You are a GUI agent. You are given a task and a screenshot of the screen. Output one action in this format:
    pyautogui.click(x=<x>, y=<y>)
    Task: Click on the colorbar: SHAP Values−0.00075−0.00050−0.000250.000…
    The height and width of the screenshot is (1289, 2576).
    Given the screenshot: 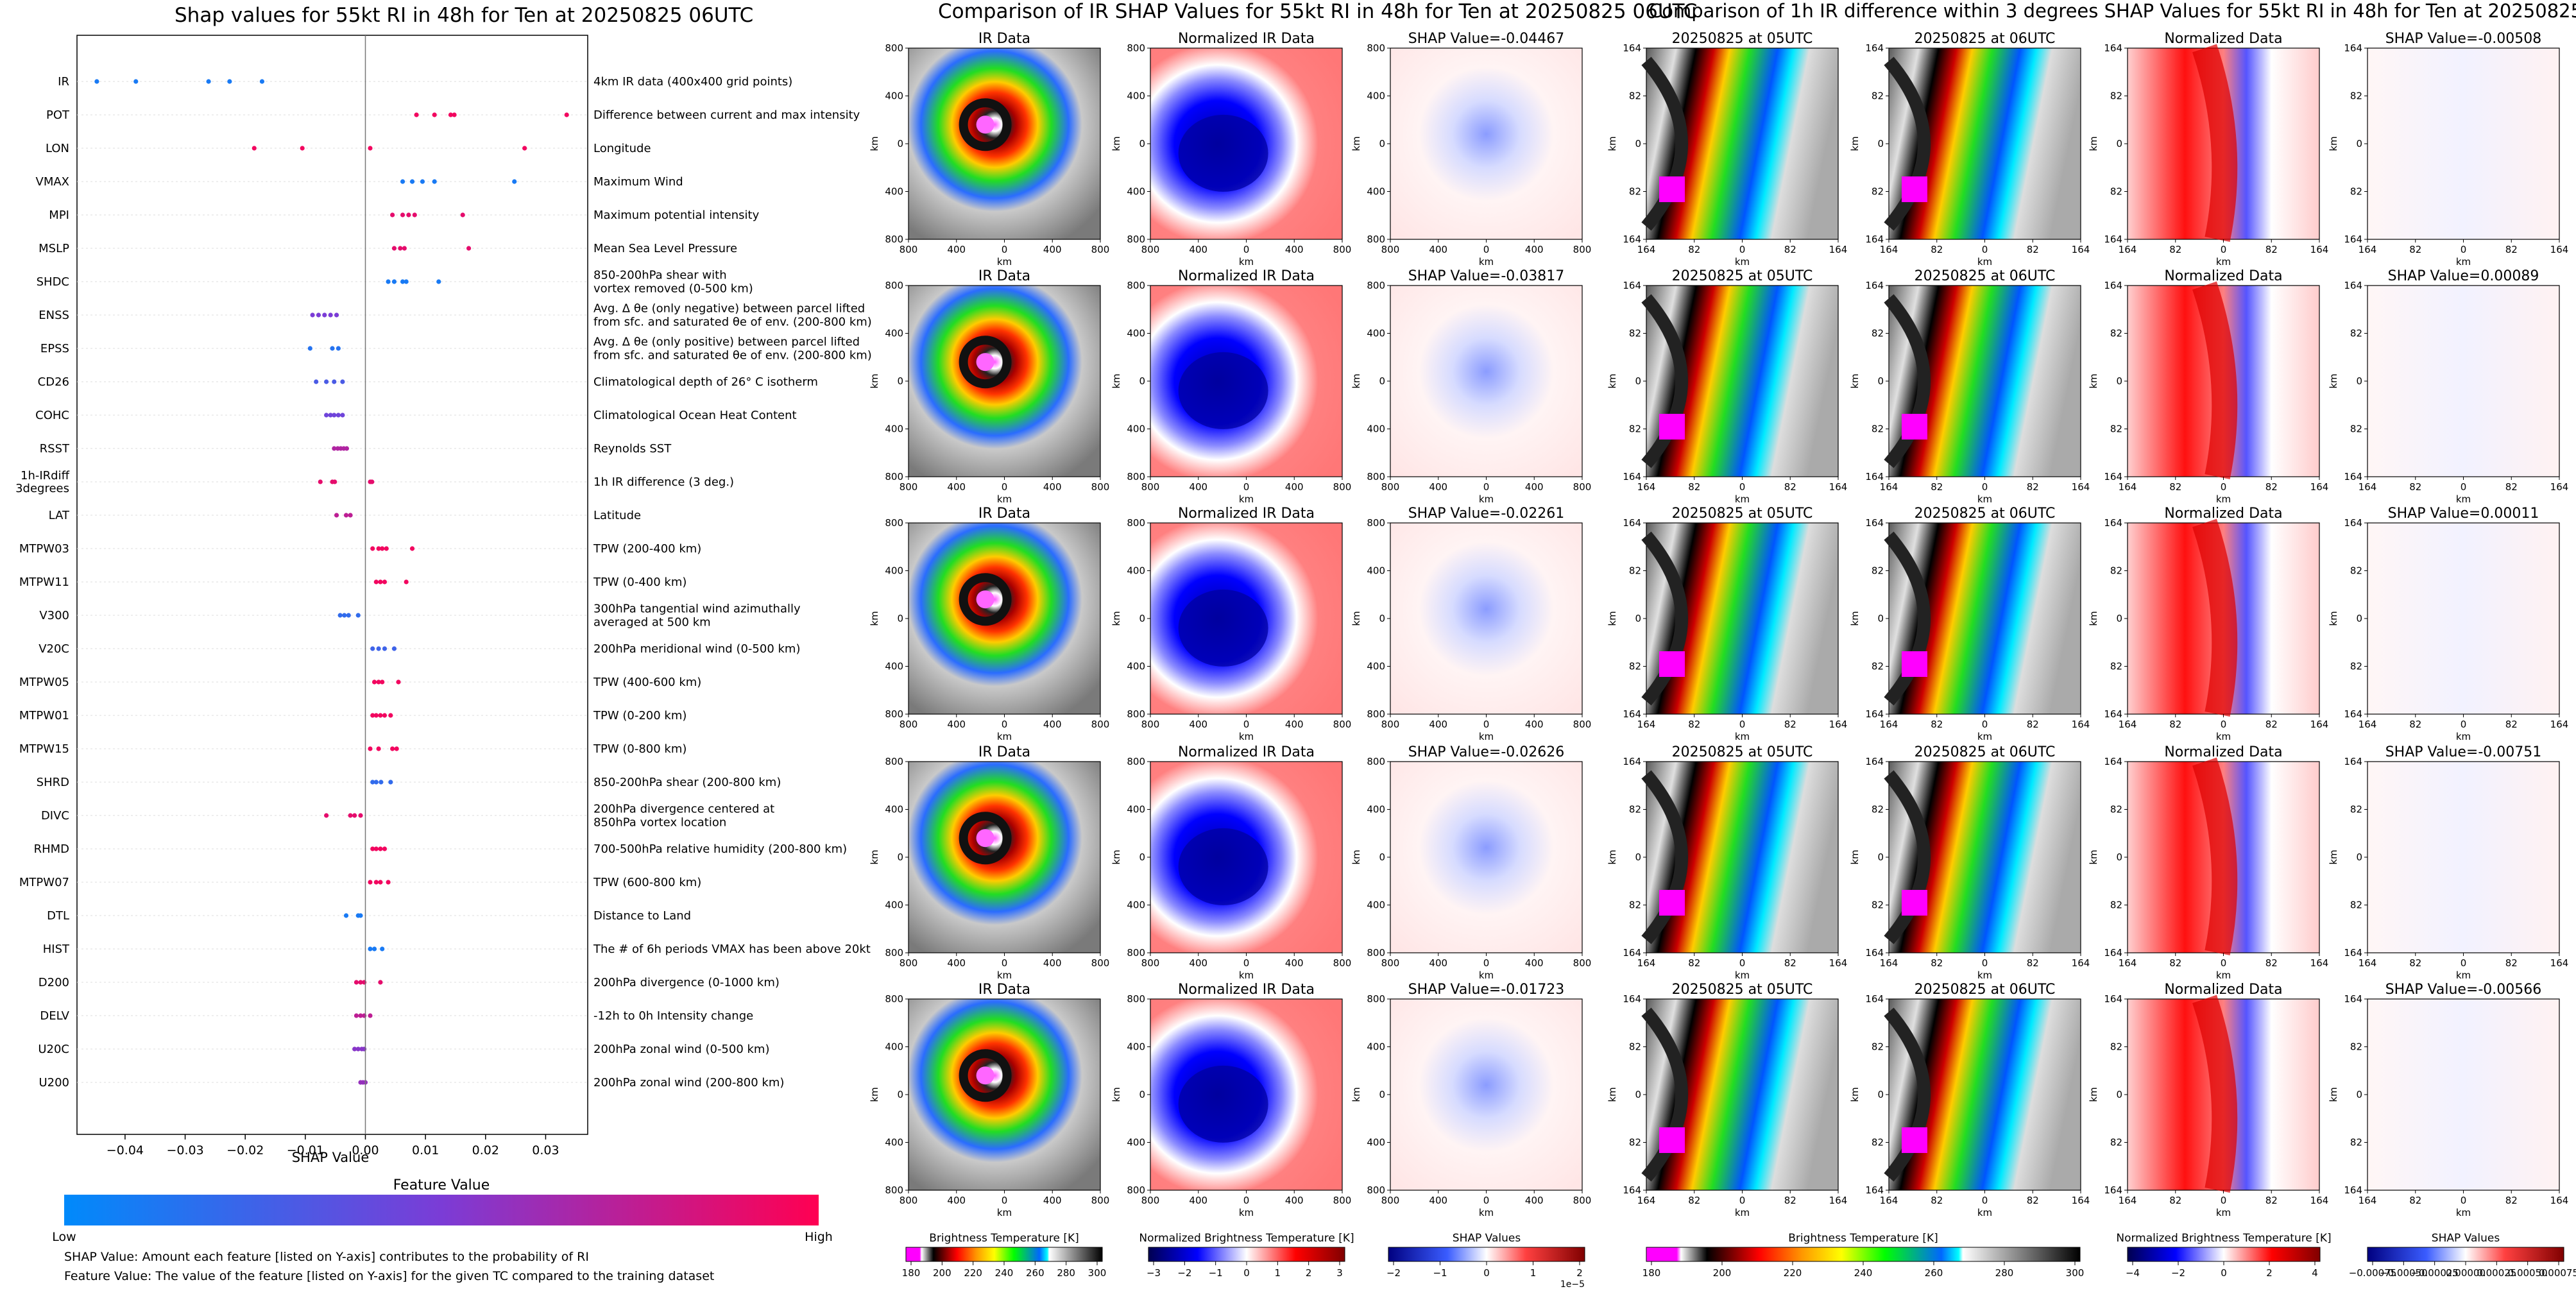 What is the action you would take?
    pyautogui.click(x=2462, y=1255)
    